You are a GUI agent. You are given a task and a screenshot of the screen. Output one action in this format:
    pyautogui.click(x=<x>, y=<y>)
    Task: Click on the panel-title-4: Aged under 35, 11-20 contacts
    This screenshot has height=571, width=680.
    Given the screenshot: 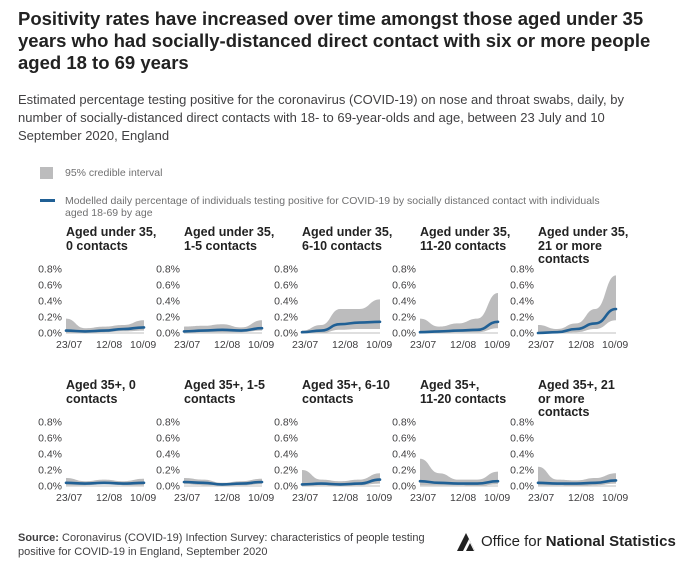 What is the action you would take?
    pyautogui.click(x=475, y=239)
    